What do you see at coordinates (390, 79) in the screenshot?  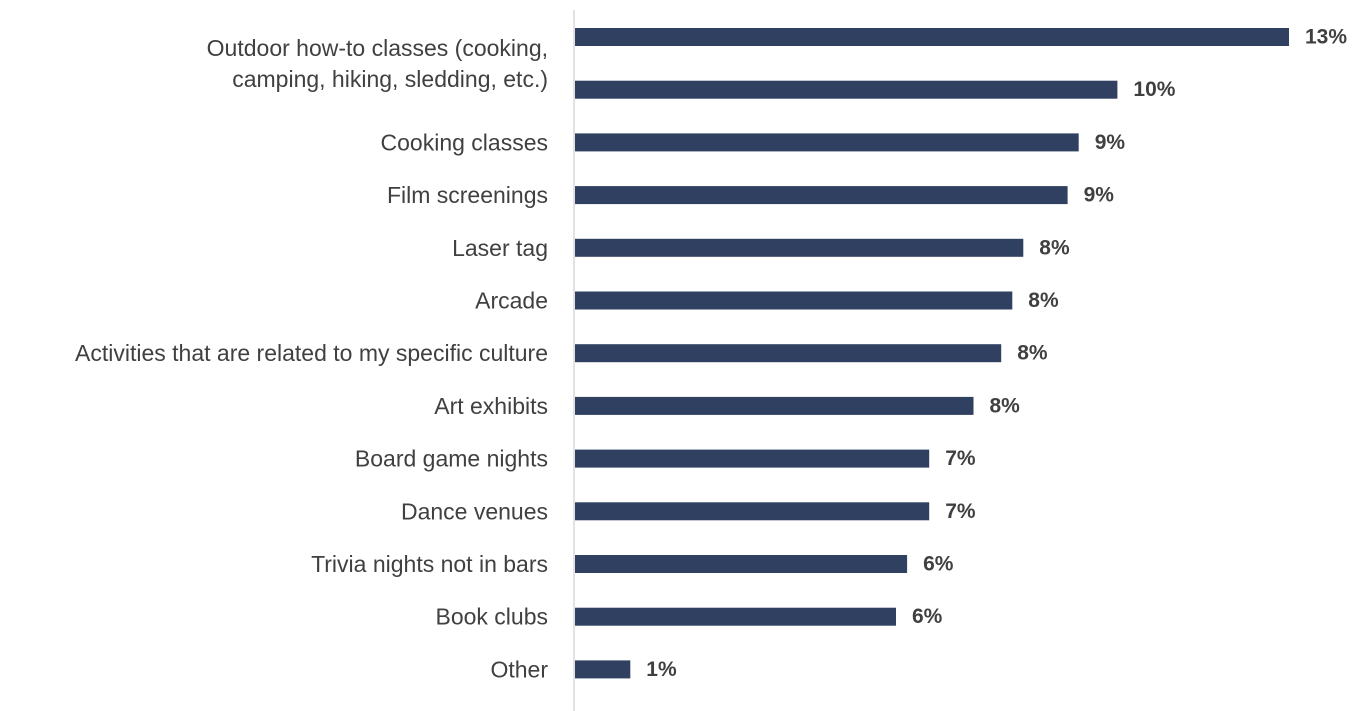 I see `category-label: camping, hiking, sledding, etc.)` at bounding box center [390, 79].